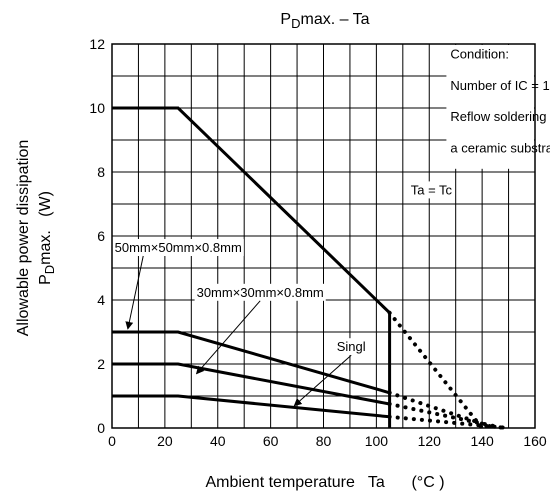 The image size is (550, 501). Describe the element at coordinates (45, 228) in the screenshot. I see `y-axis-label-rest: max. (W)` at that location.